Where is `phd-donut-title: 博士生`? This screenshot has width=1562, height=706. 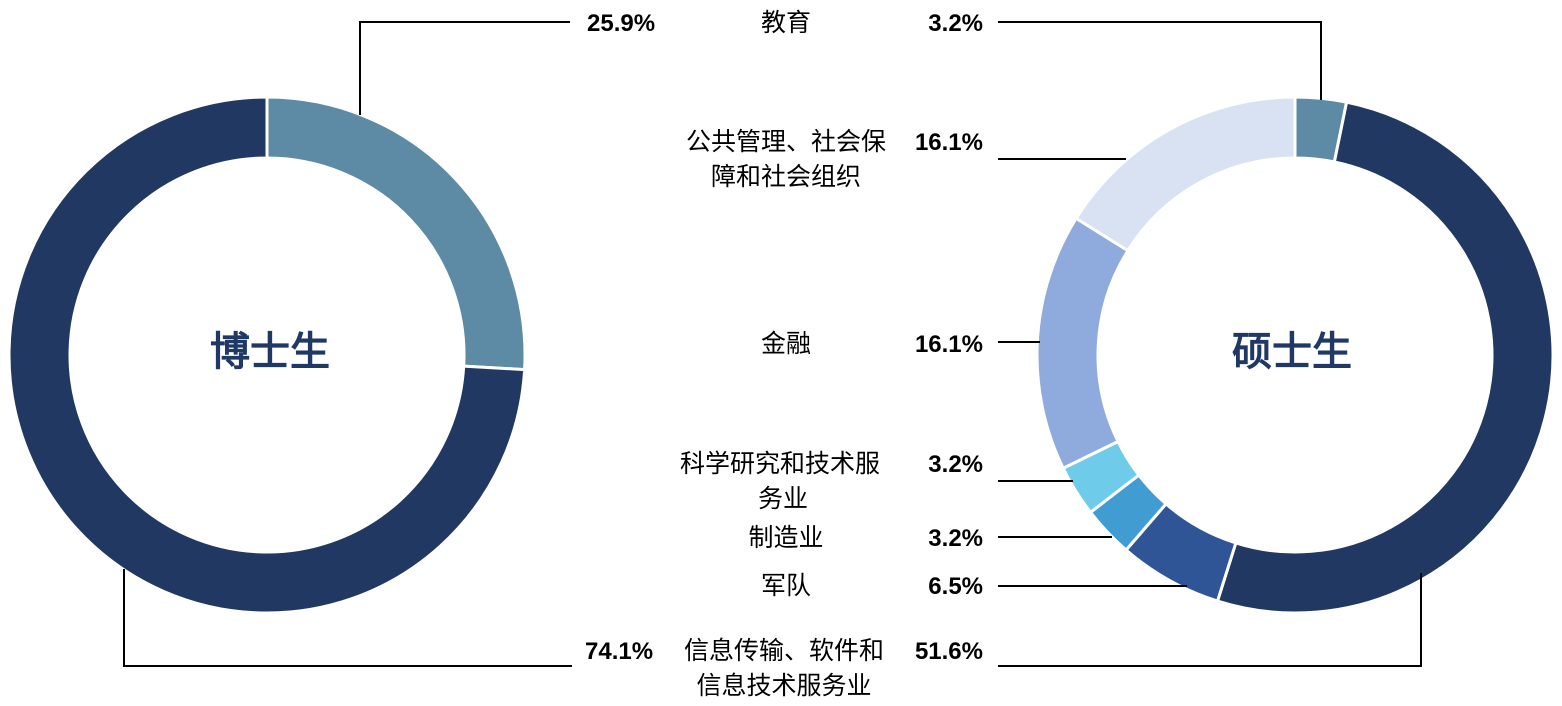
phd-donut-title: 博士生 is located at coordinates (270, 352).